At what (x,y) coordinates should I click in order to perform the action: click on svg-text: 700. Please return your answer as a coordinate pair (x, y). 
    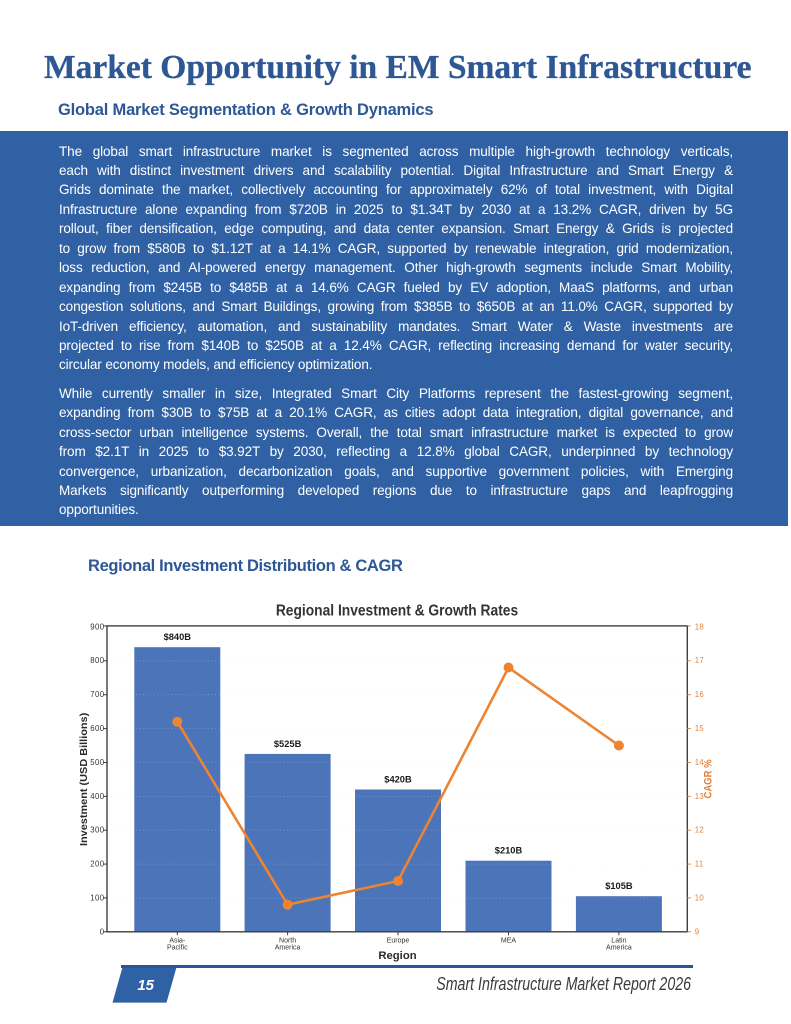
    Looking at the image, I should click on (97, 694).